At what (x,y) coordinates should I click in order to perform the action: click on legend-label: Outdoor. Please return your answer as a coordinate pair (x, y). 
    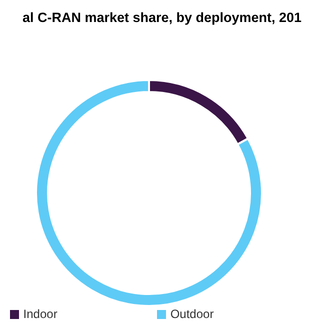
    Looking at the image, I should click on (192, 314).